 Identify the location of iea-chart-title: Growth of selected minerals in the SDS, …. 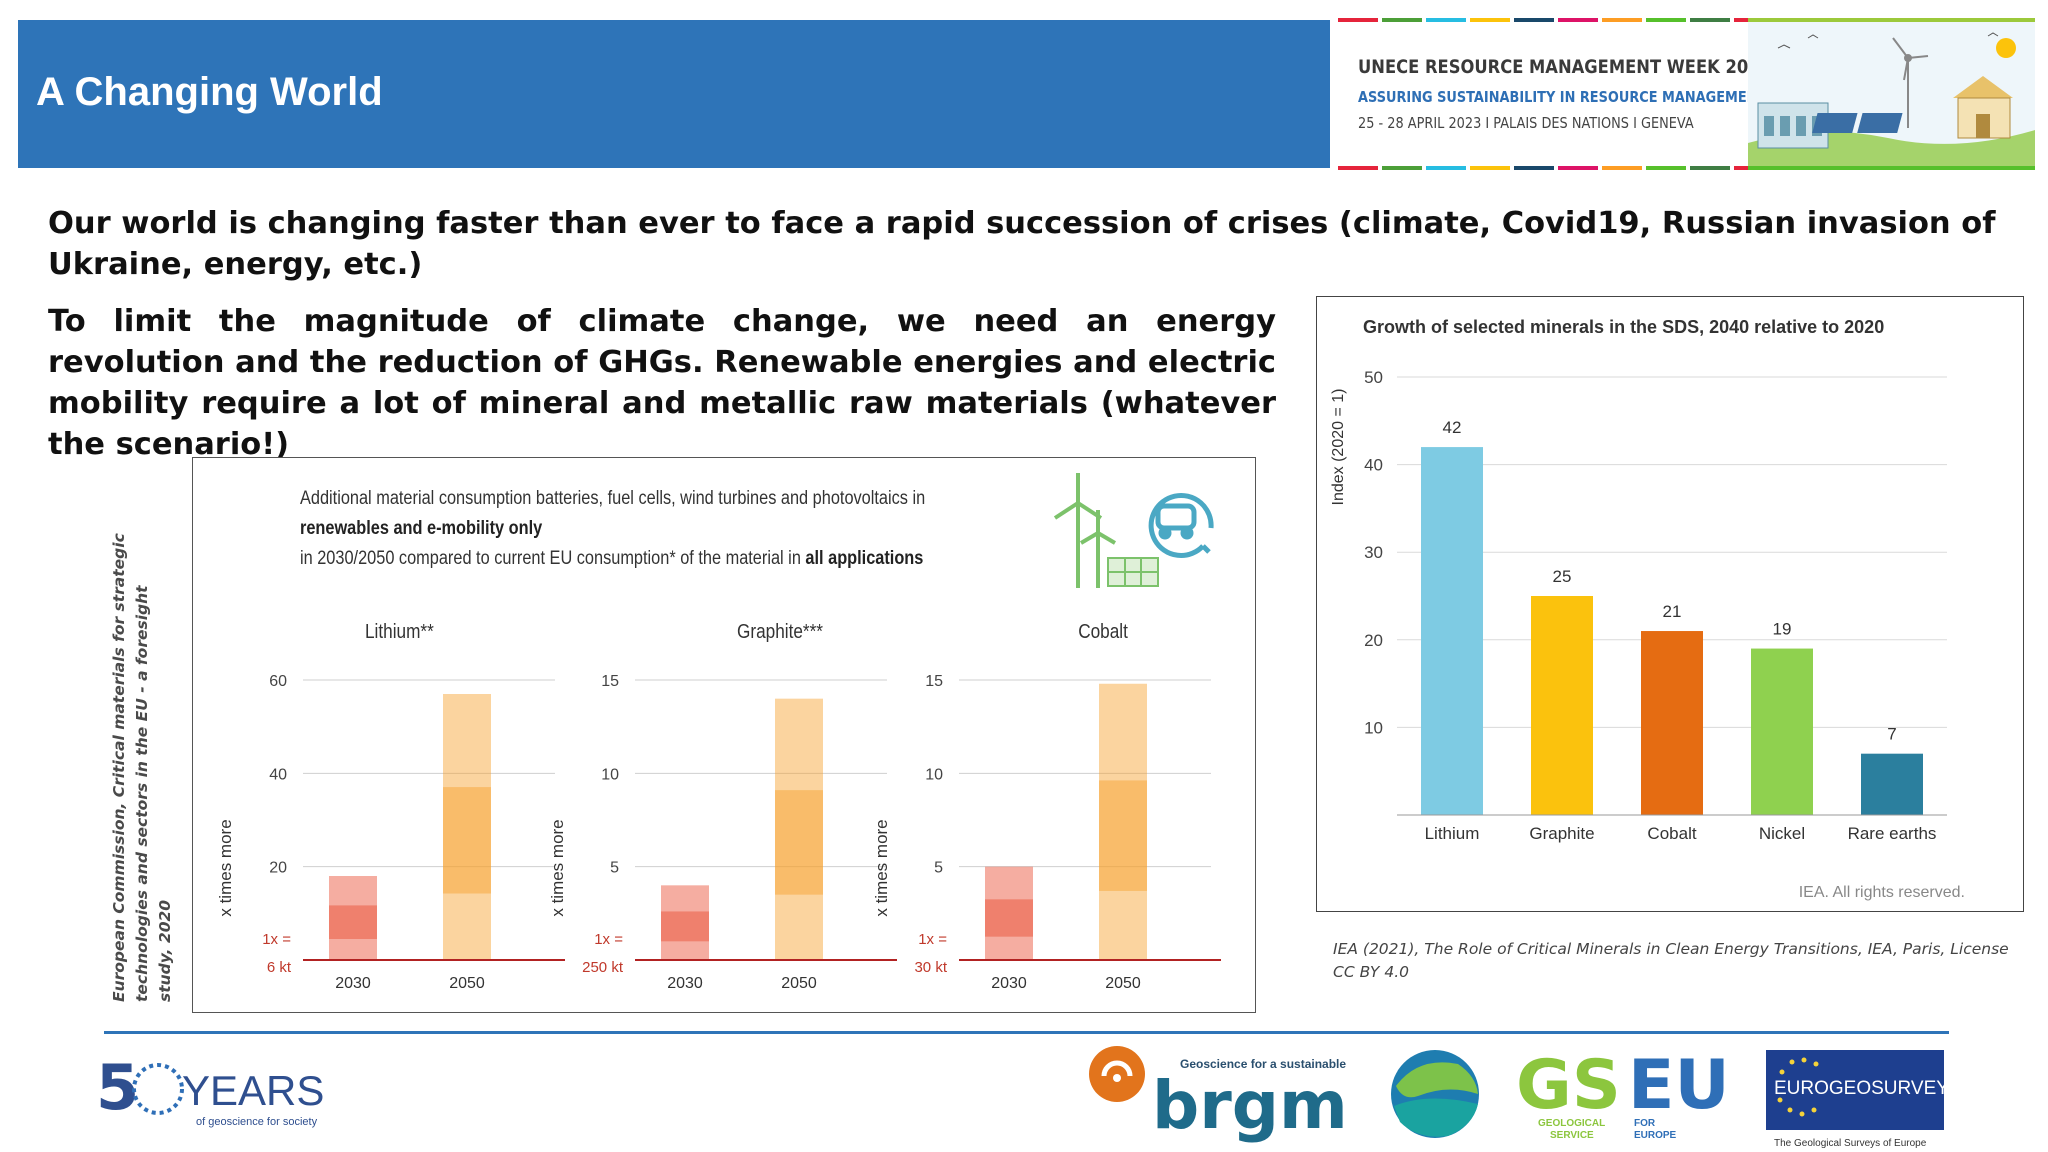
(1623, 327).